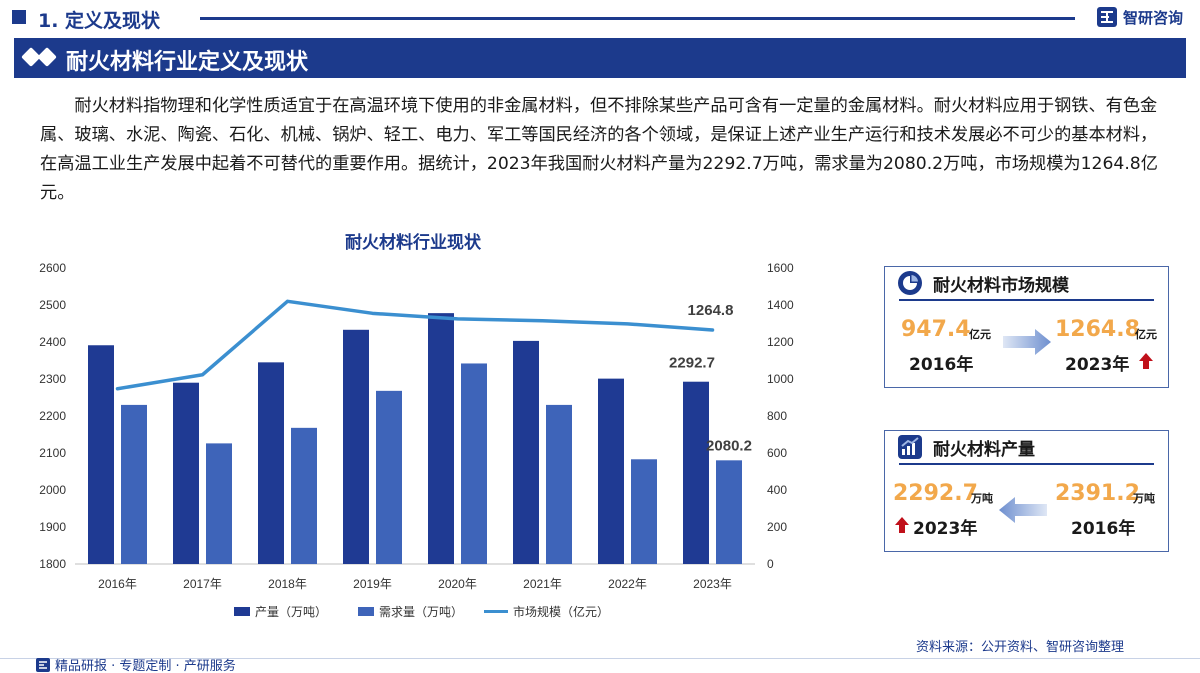 The height and width of the screenshot is (673, 1200). What do you see at coordinates (770, 564) in the screenshot?
I see `right-tick-label: 0` at bounding box center [770, 564].